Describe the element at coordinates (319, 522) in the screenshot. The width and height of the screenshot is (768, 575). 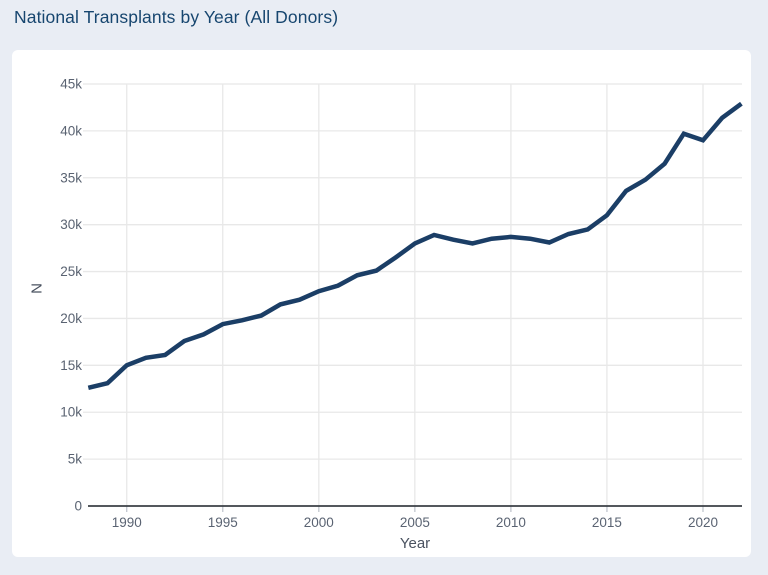
I see `x-tick-label: 2000` at that location.